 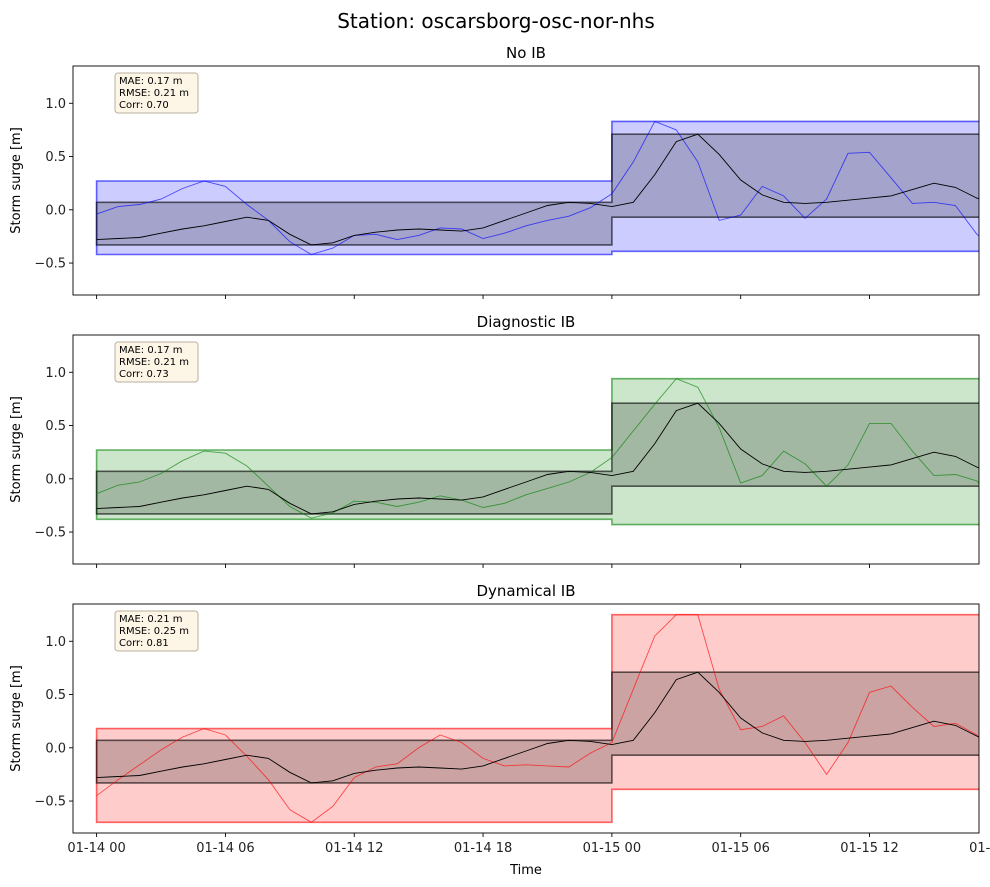 I want to click on x-tick-label: 01-14 00, so click(x=96, y=848).